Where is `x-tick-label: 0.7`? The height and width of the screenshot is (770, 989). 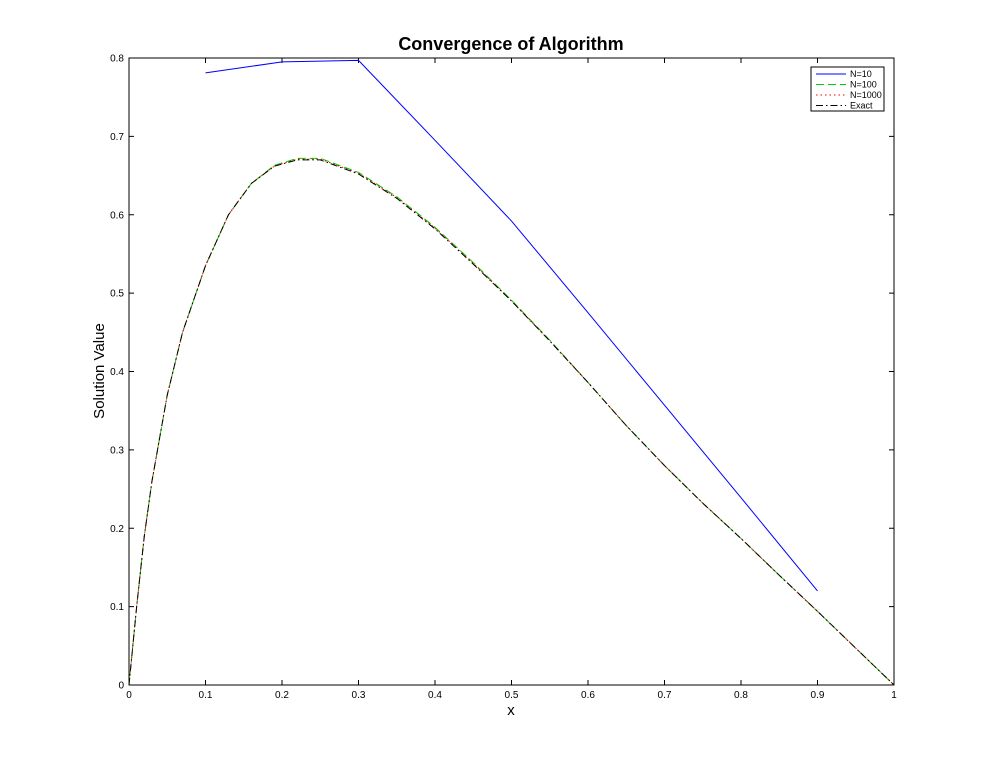 x-tick-label: 0.7 is located at coordinates (665, 695).